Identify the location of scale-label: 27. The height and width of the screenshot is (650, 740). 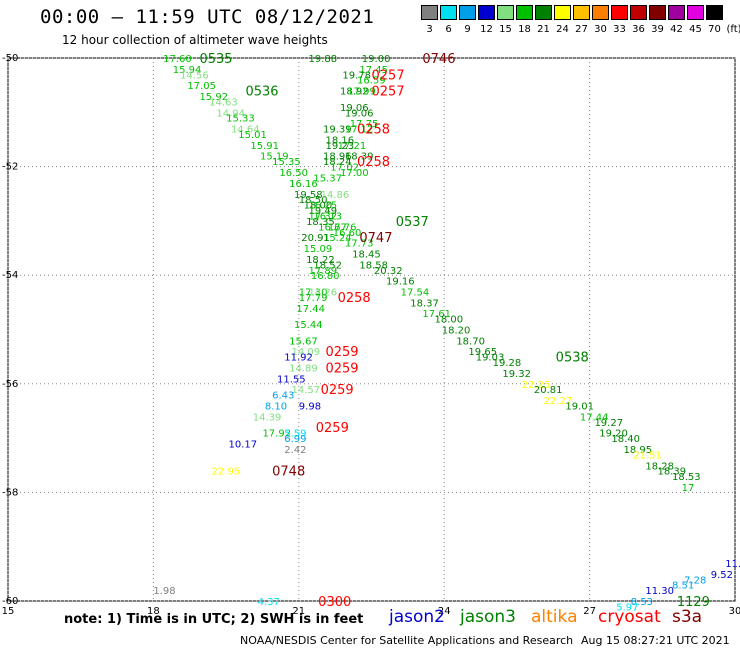
(581, 29).